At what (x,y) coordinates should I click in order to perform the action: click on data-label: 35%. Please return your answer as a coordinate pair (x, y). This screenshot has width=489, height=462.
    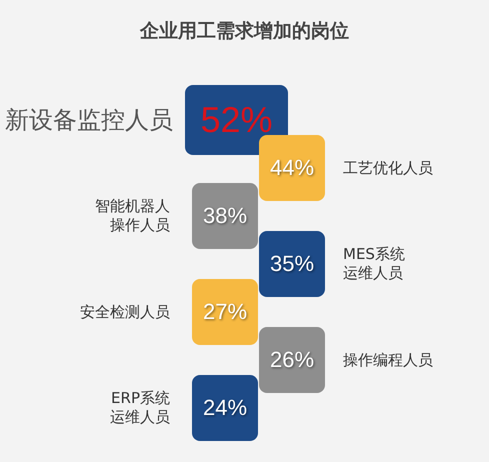
    Looking at the image, I should click on (292, 264).